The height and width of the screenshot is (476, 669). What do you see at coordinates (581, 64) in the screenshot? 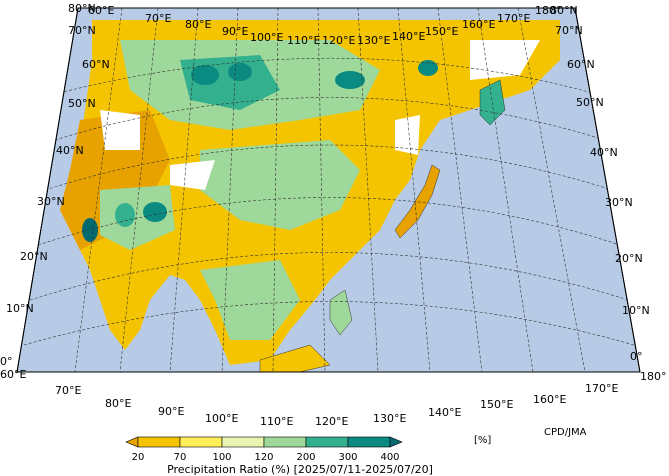
I see `lat-label-right-60: 60°N` at bounding box center [581, 64].